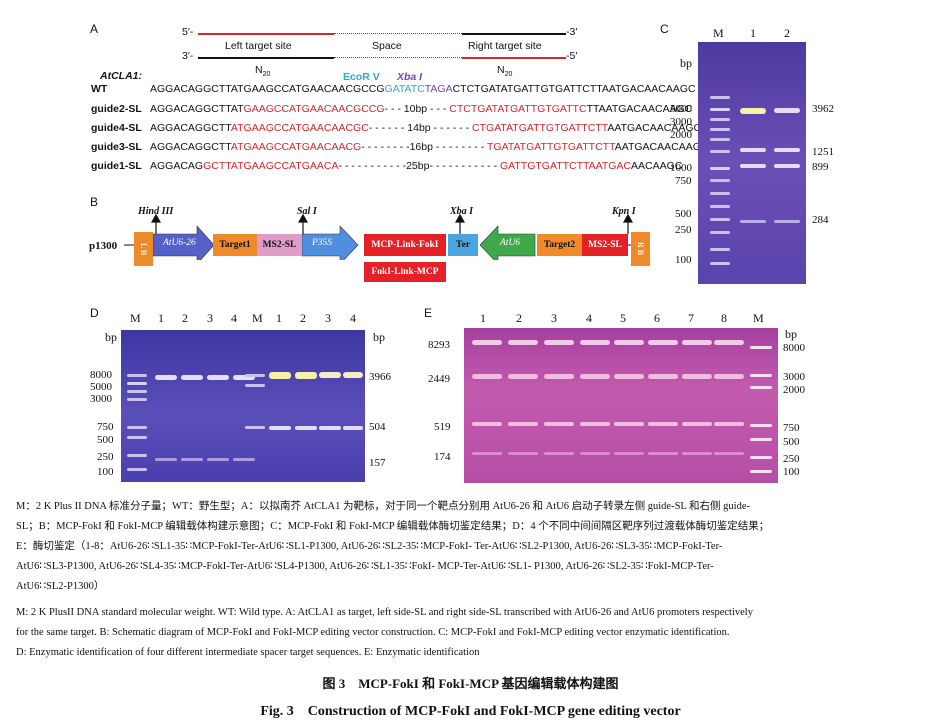 The width and height of the screenshot is (941, 728). I want to click on gel-d-m-8000: 8000, so click(101, 375).